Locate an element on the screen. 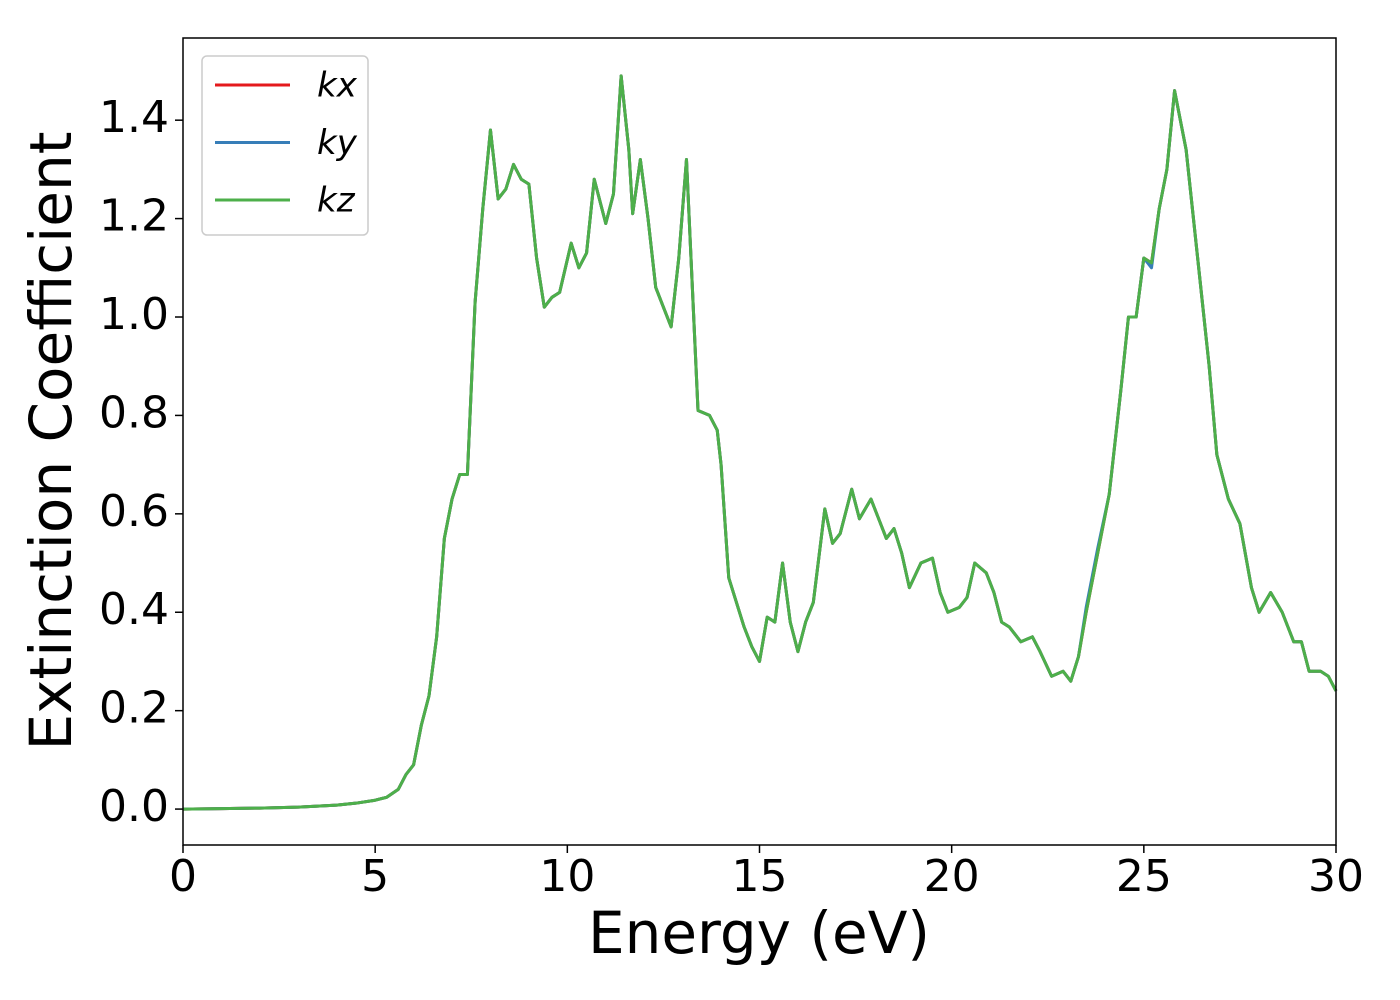 Image resolution: width=1400 pixels, height=1000 pixels. legend-label: kz is located at coordinates (336, 201).